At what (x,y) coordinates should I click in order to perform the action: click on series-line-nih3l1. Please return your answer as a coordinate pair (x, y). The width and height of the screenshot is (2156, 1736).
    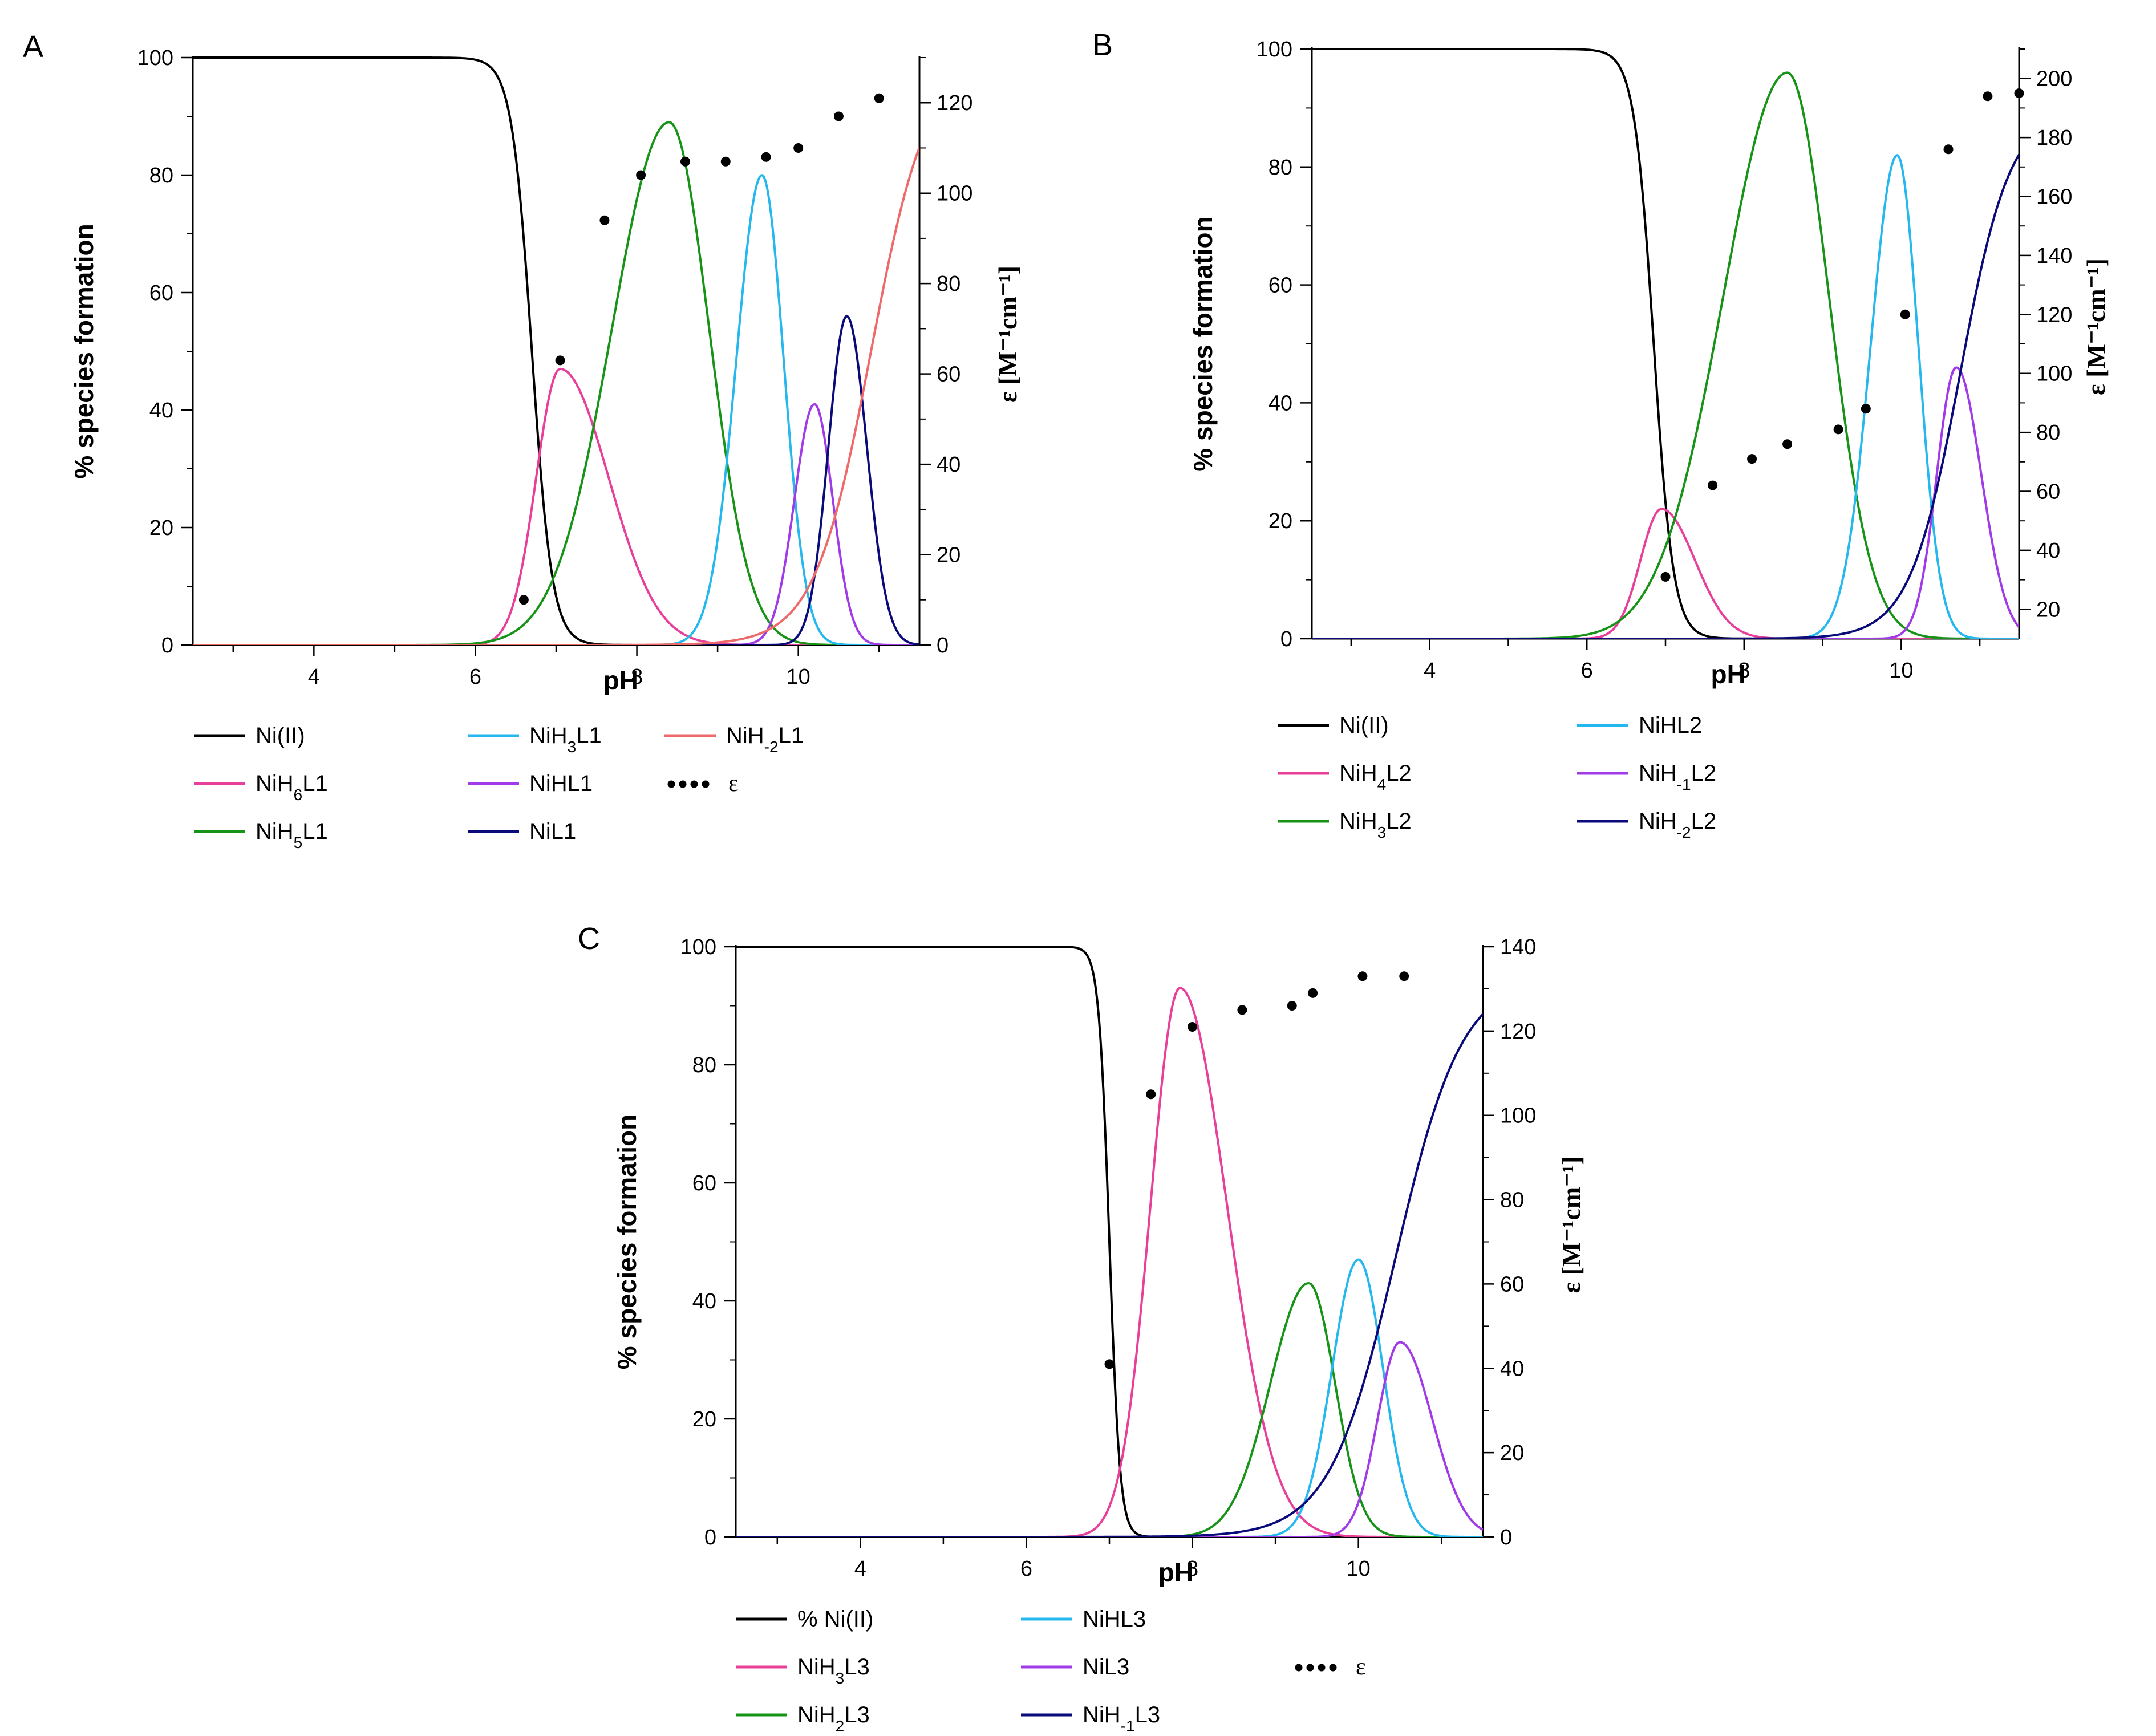
    Looking at the image, I should click on (556, 409).